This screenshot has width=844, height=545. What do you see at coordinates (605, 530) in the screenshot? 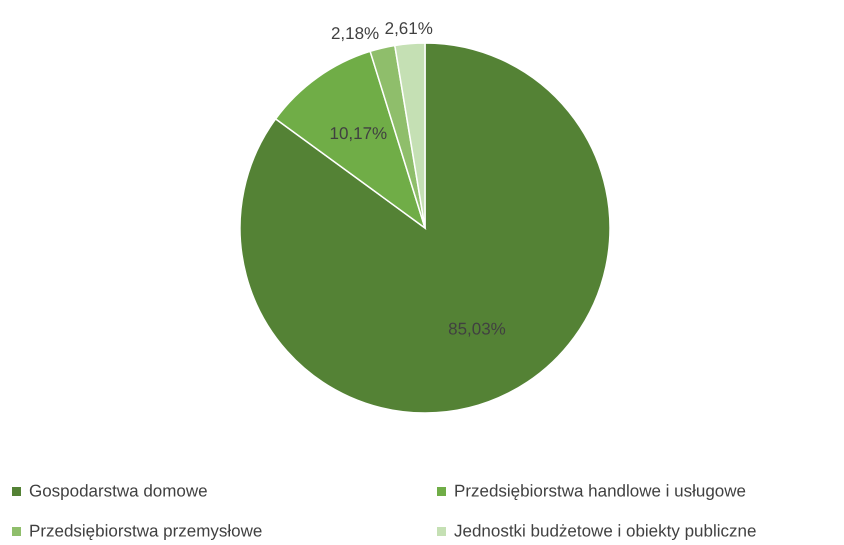
I see `legend-label: Jednostki budżetowe i obiekty publiczne` at bounding box center [605, 530].